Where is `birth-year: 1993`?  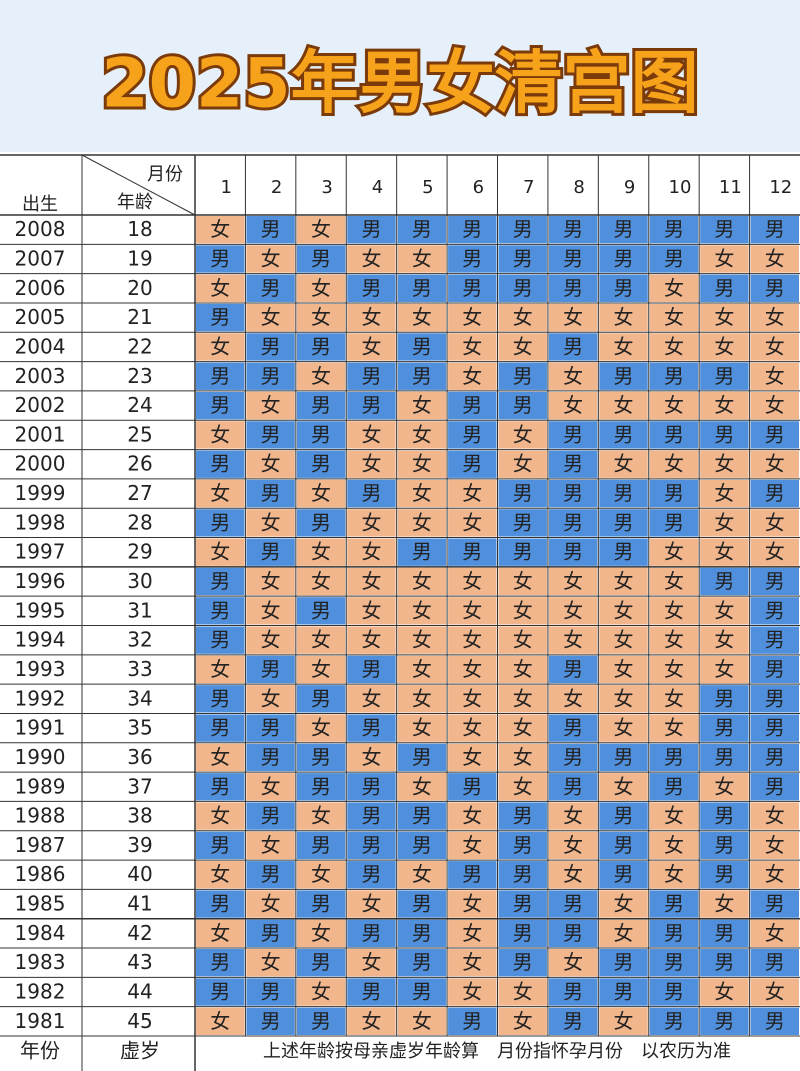
birth-year: 1993 is located at coordinates (40, 669).